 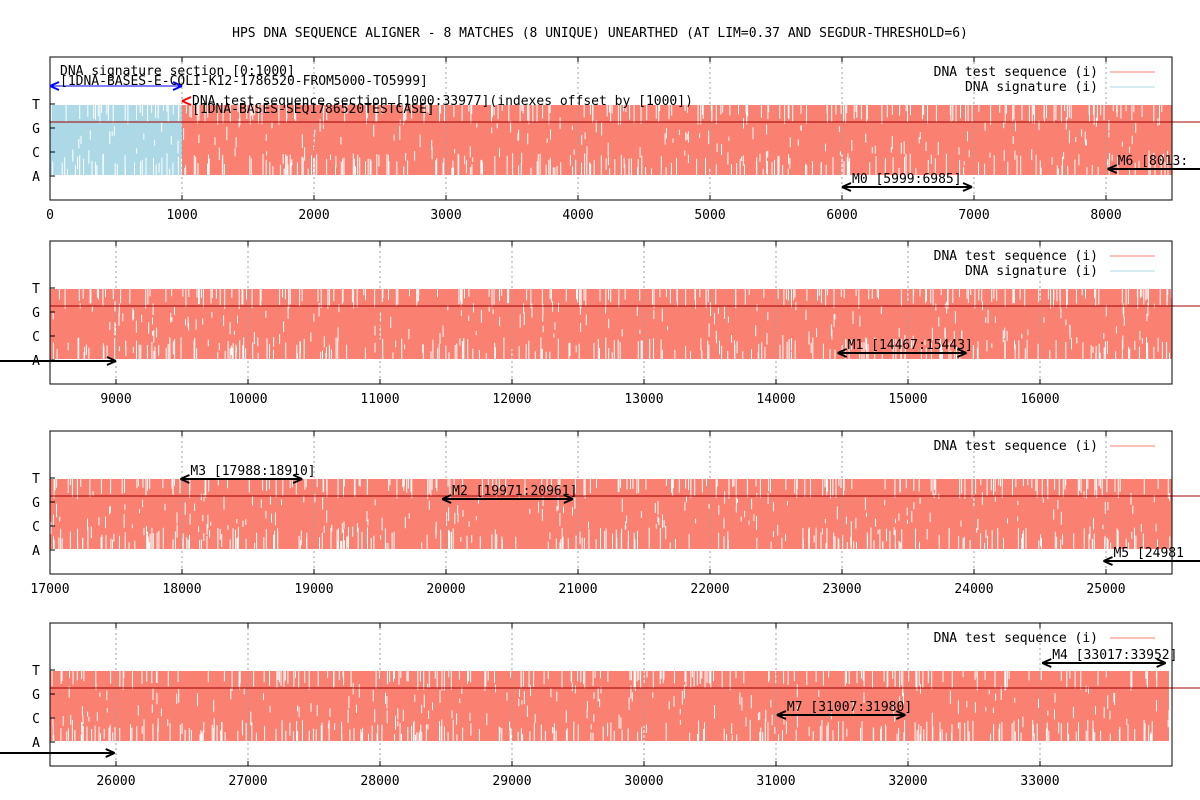 I want to click on x-tick-label: 27000, so click(x=247, y=781).